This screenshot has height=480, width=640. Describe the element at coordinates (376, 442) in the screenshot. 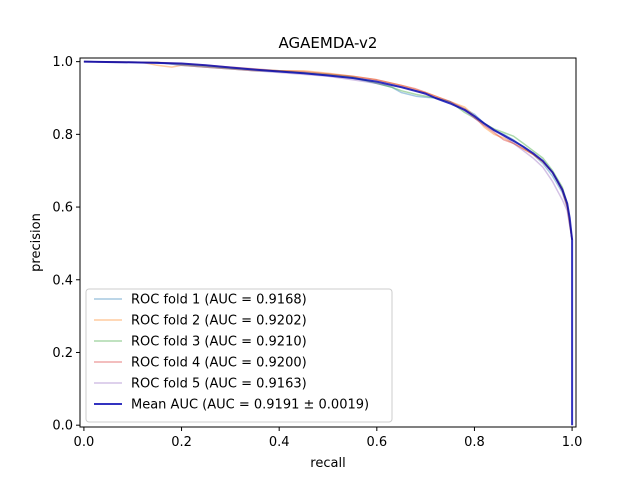

I see `x-tick-label: 0.6` at that location.